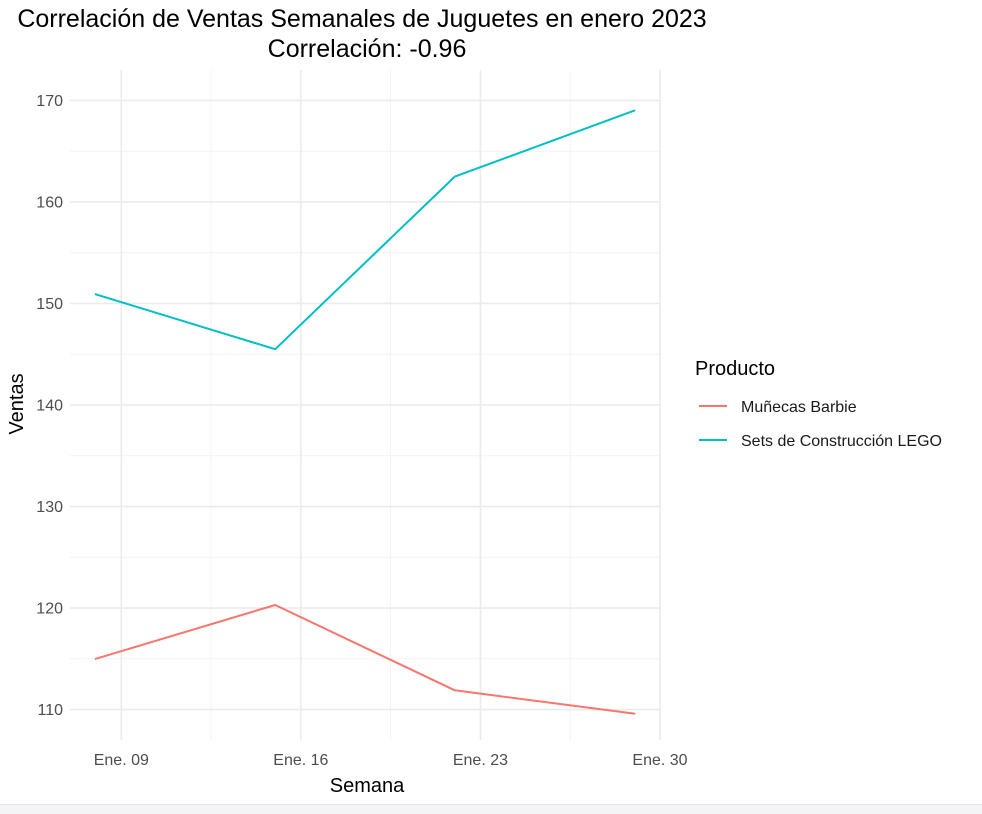  Describe the element at coordinates (367, 786) in the screenshot. I see `x-axis-title: Semana` at that location.